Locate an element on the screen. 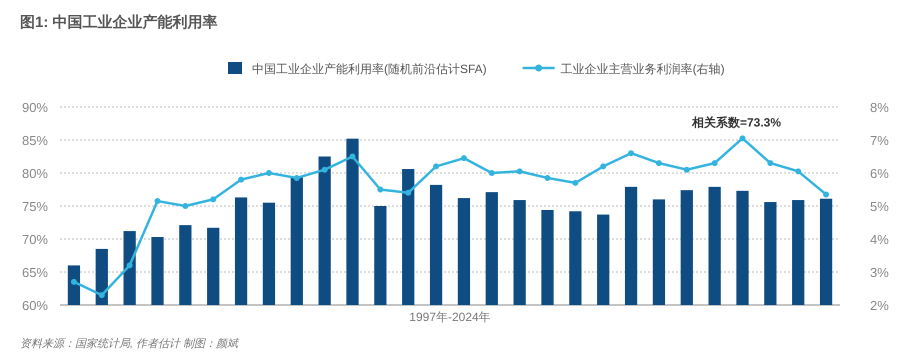 The height and width of the screenshot is (363, 900). y2-tick-label: 3% is located at coordinates (880, 272).